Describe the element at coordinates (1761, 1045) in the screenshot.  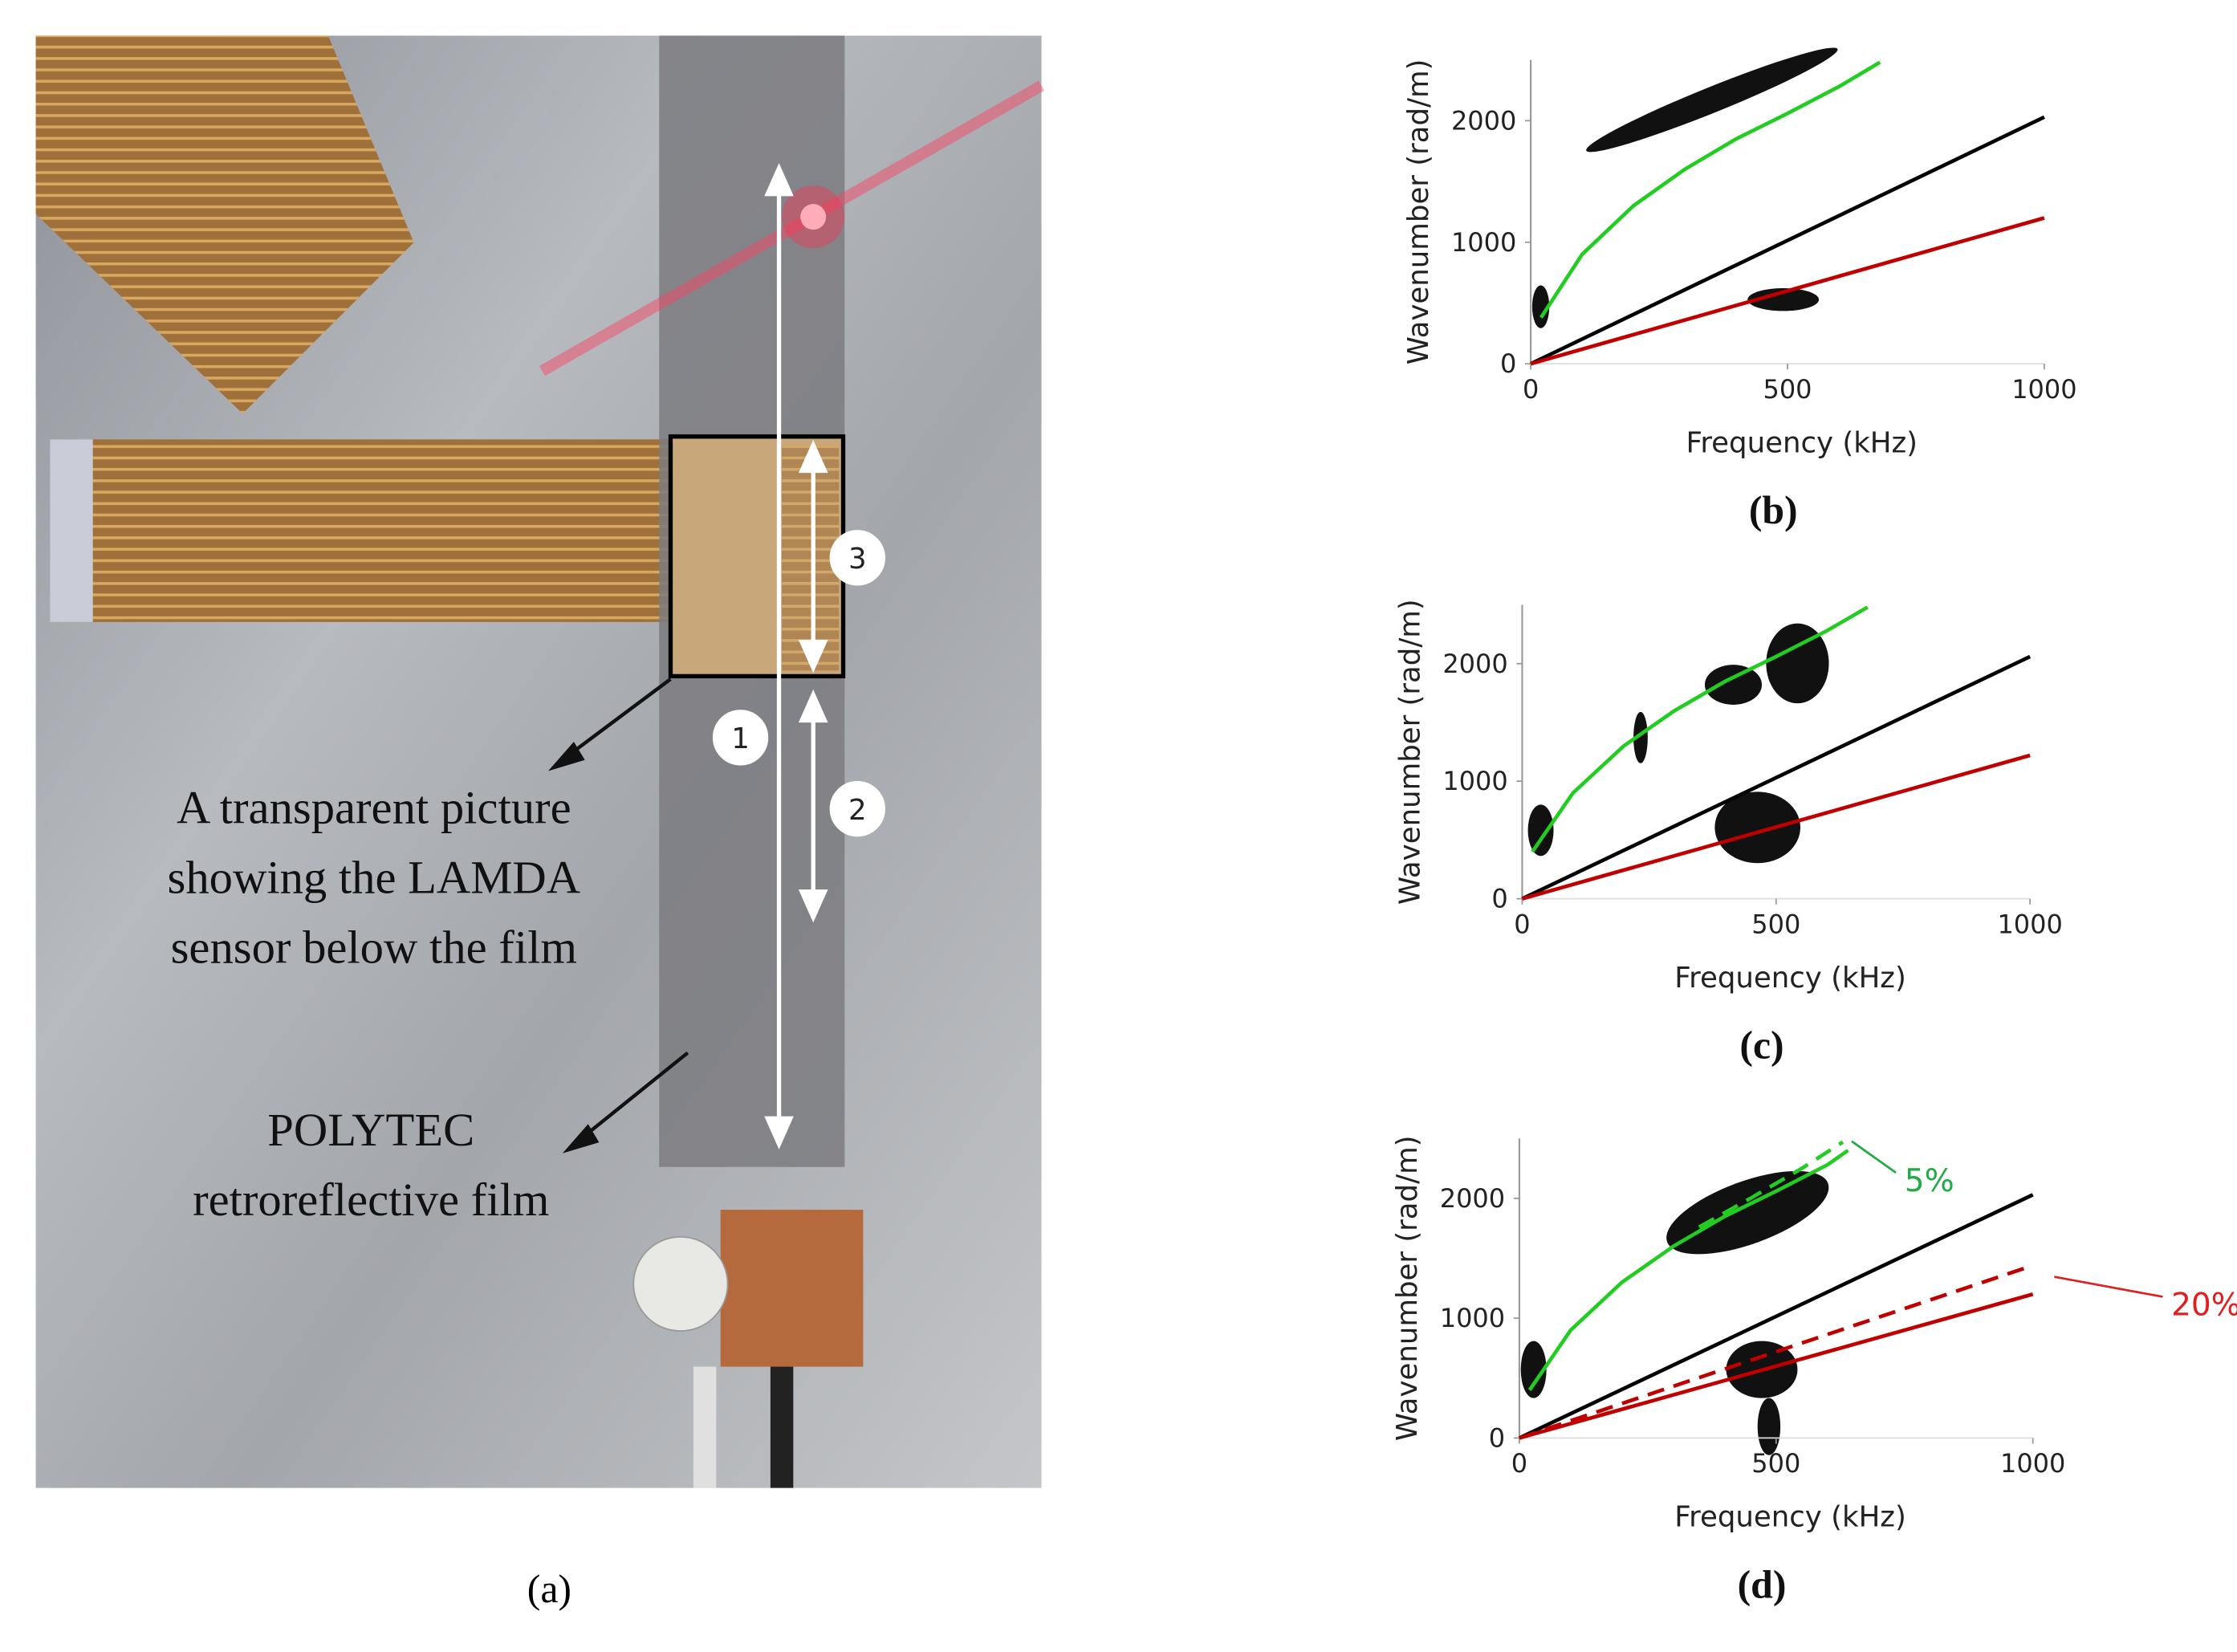
I see `panel-label: (c)` at that location.